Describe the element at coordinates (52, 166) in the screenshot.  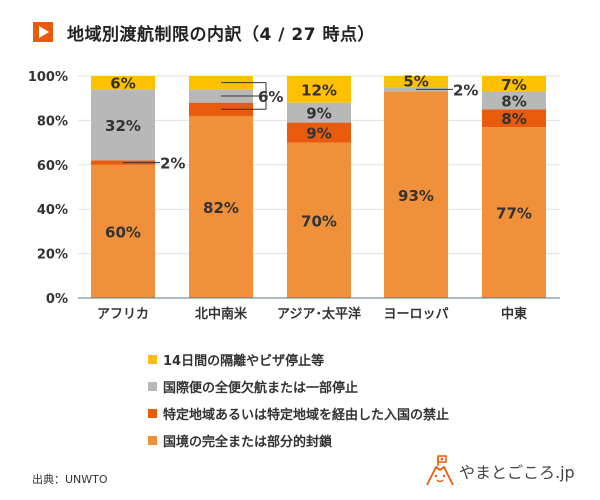
I see `y-tick-label: 60%` at that location.